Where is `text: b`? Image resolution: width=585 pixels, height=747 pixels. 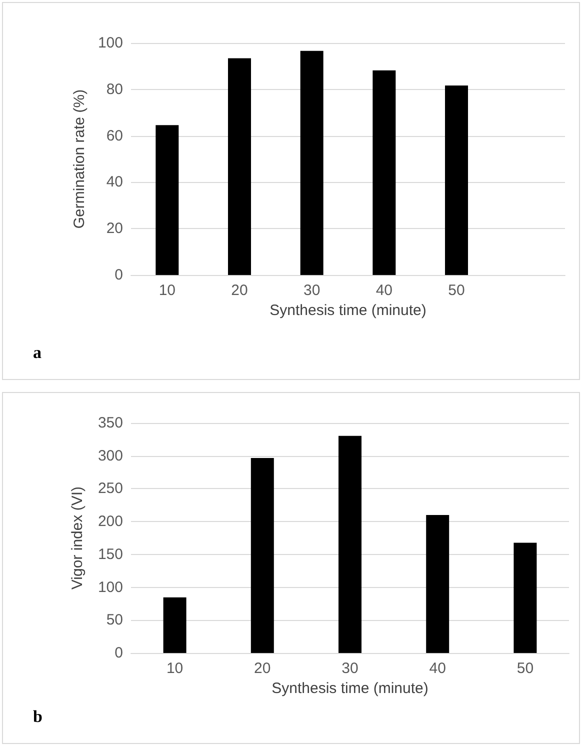 text: b is located at coordinates (37, 716).